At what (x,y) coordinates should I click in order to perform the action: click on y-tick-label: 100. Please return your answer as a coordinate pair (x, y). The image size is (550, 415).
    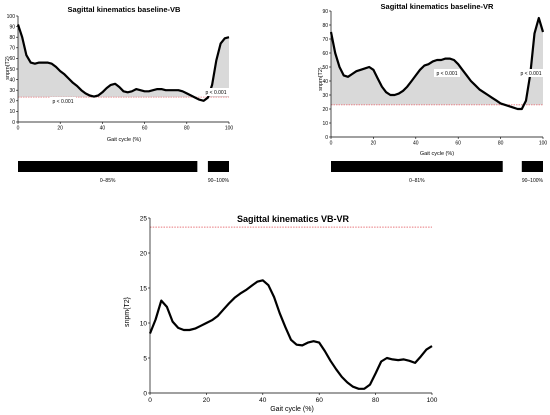
    Looking at the image, I should click on (11, 17).